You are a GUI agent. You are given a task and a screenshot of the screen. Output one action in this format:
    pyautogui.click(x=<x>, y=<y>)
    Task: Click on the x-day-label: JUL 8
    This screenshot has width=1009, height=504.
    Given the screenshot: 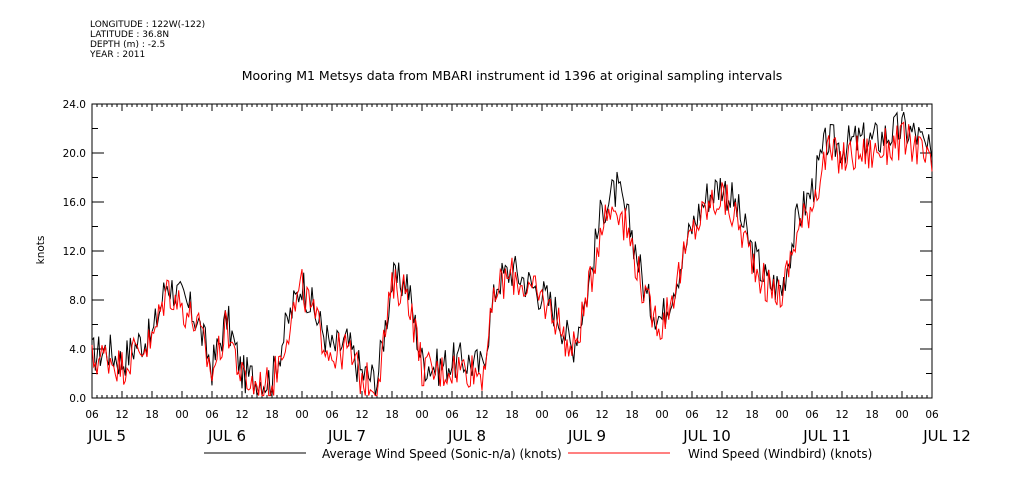 What is the action you would take?
    pyautogui.click(x=466, y=436)
    